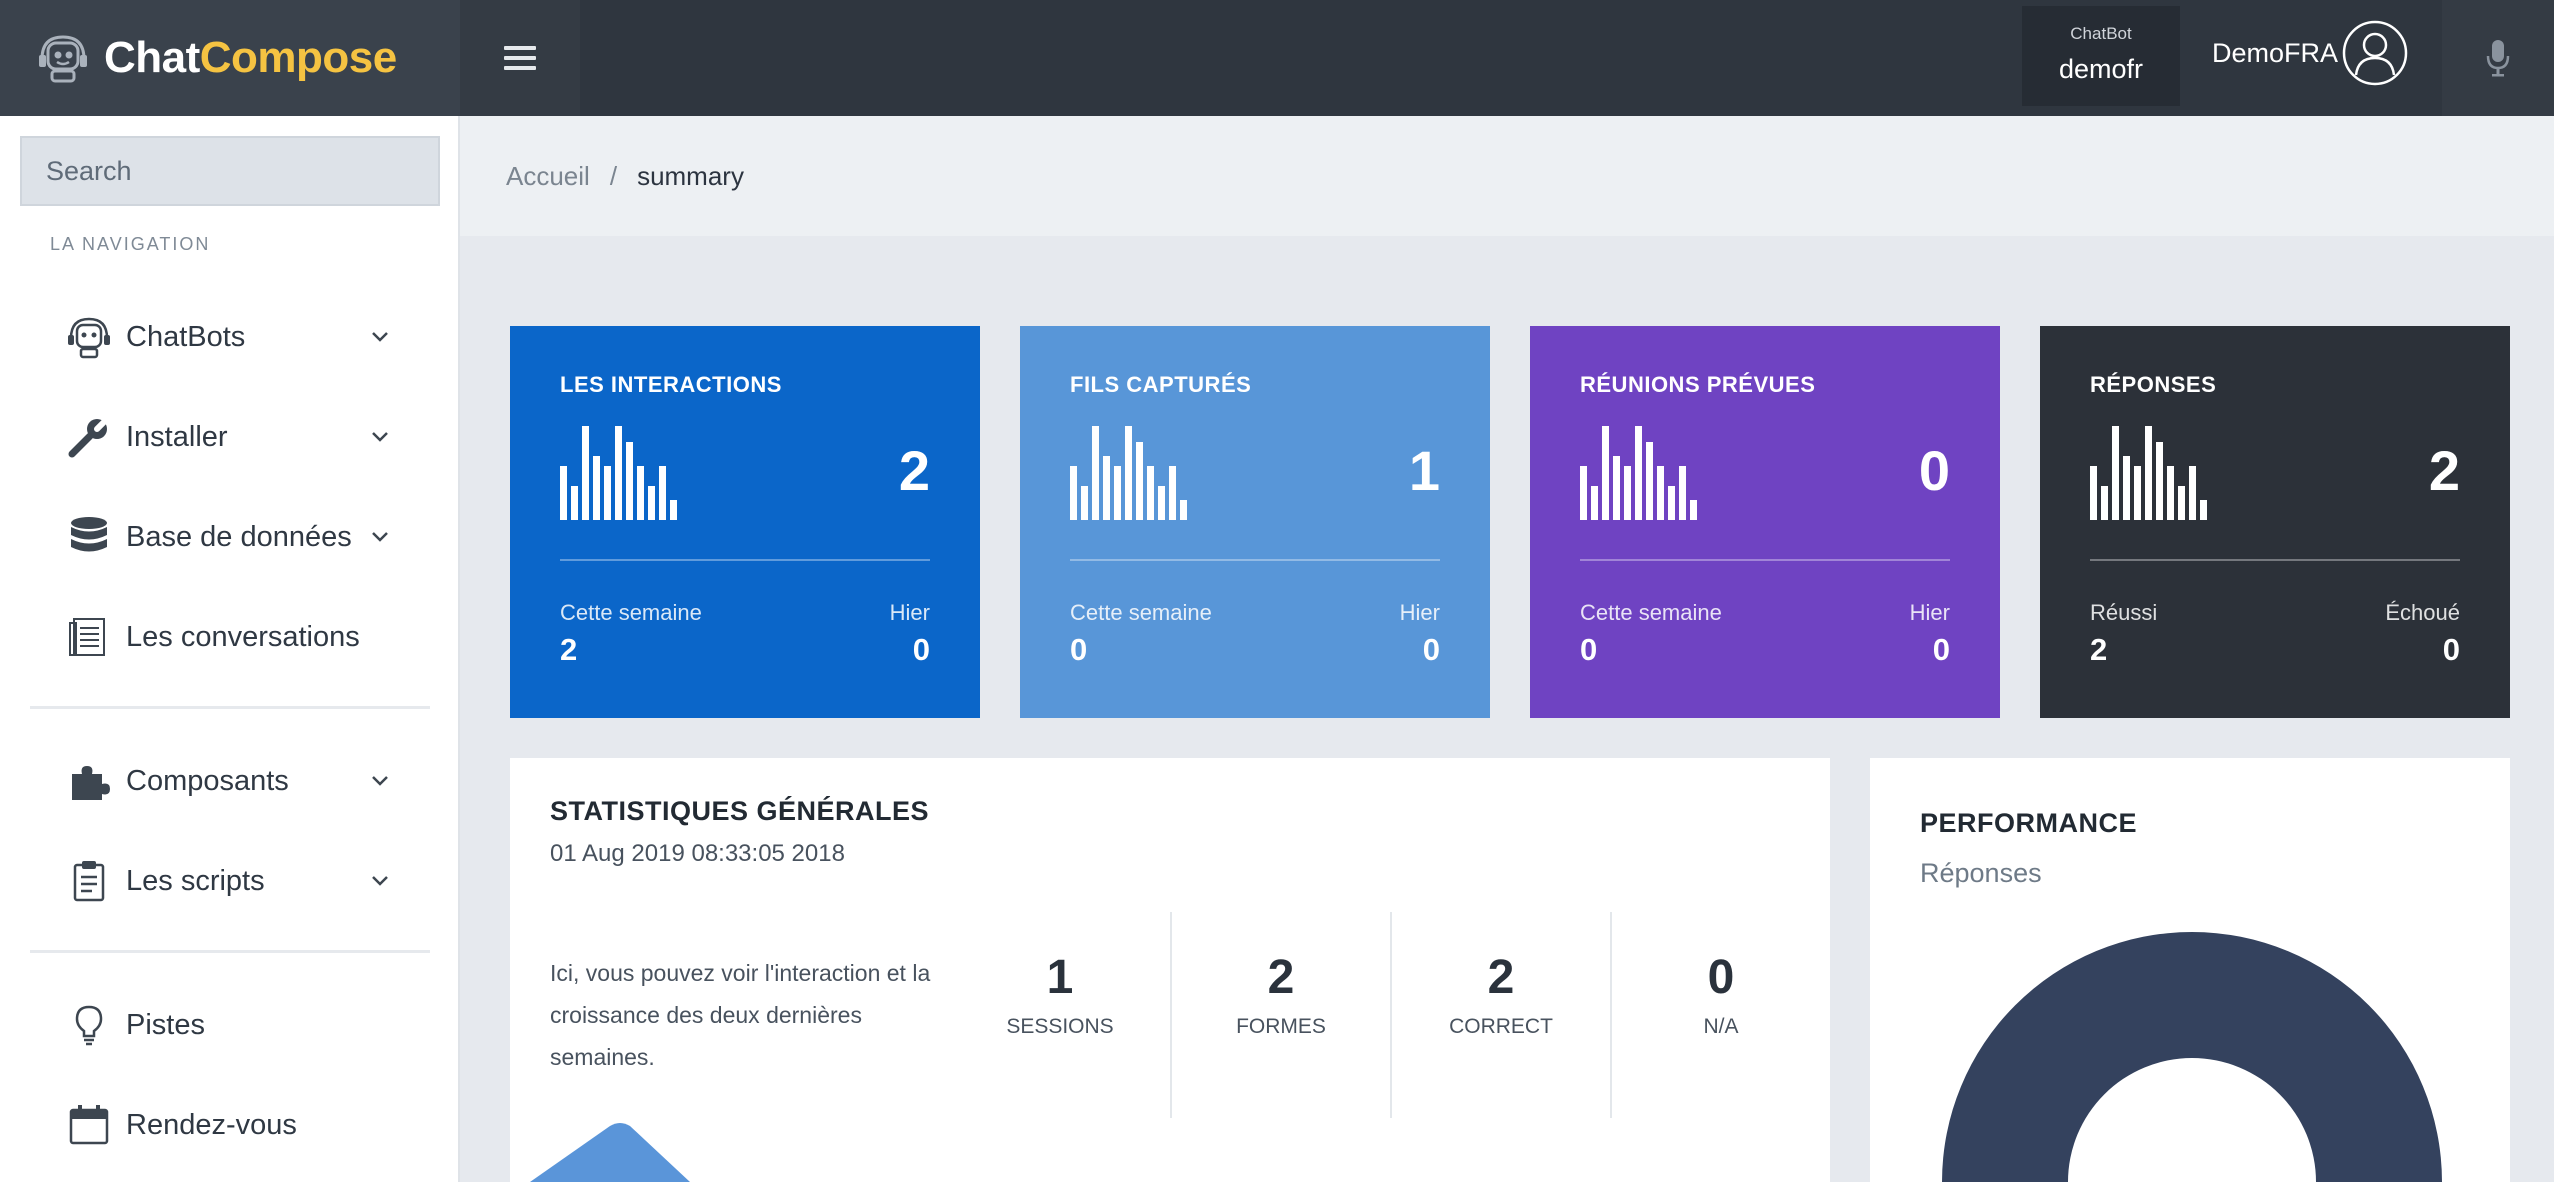 The width and height of the screenshot is (2554, 1182). I want to click on chatbot-caption: ChatBot, so click(2101, 33).